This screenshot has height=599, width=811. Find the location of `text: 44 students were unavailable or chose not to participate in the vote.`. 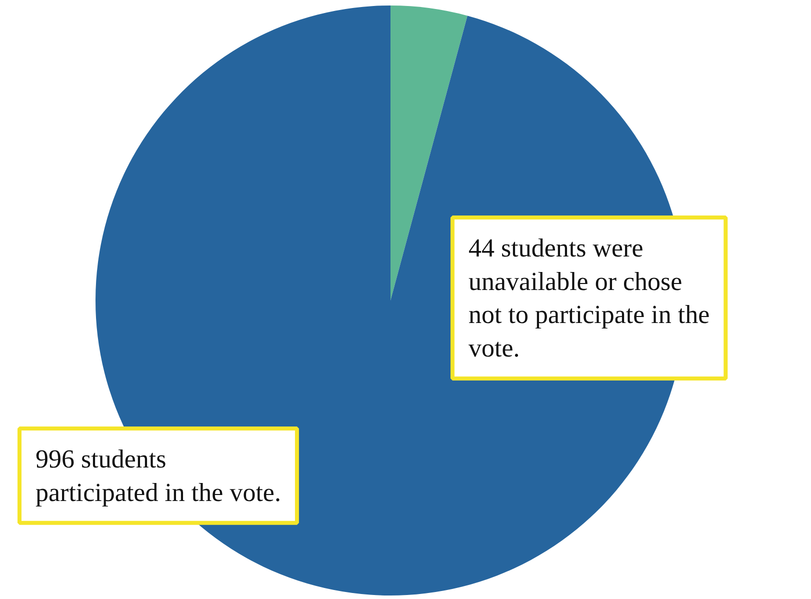

text: 44 students were unavailable or chose not to participate in the vote. is located at coordinates (589, 298).